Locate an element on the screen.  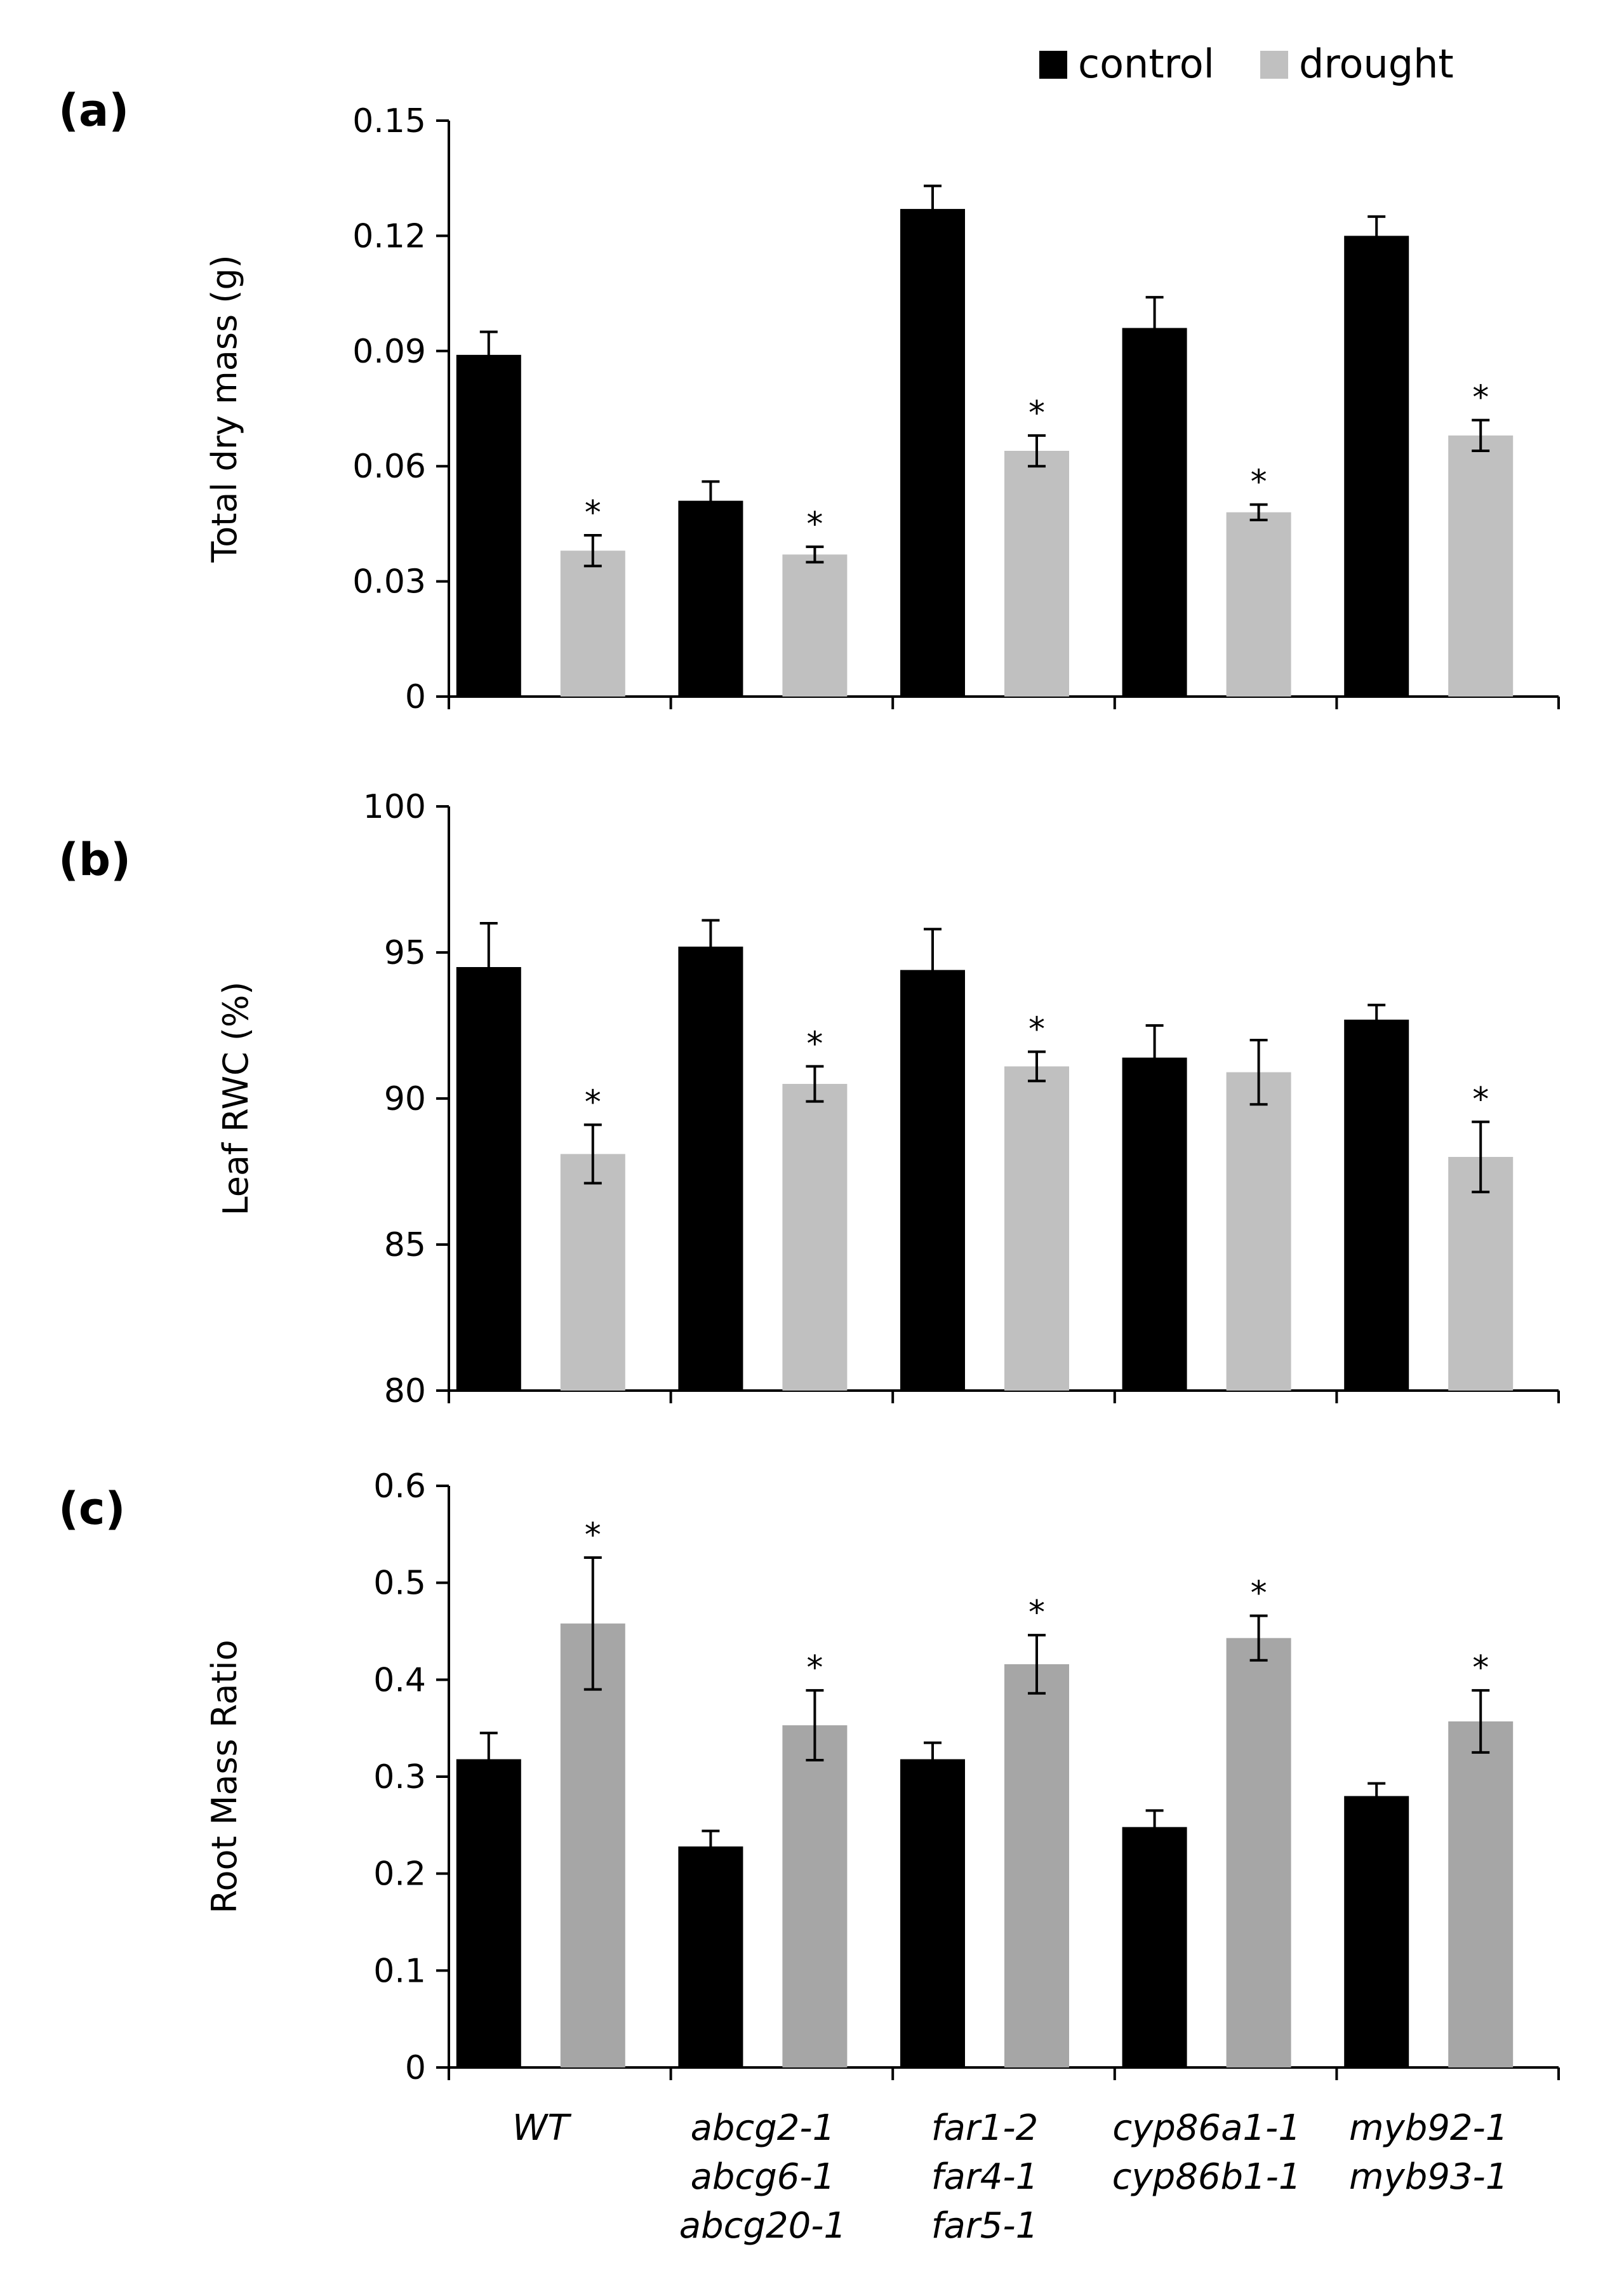
panel-c-ytick-label: 0 is located at coordinates (415, 2068).